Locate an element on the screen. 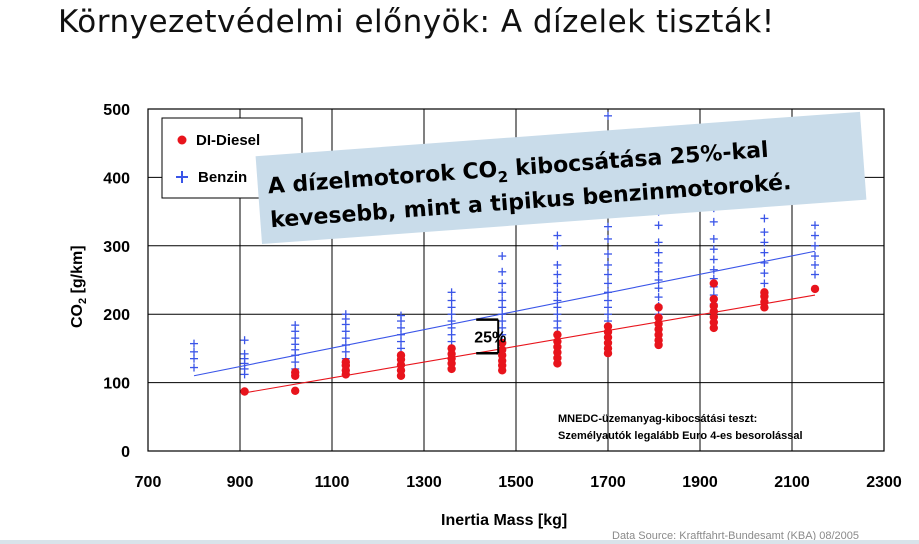 This screenshot has width=919, height=544. y-tick-label: 200 is located at coordinates (116, 315).